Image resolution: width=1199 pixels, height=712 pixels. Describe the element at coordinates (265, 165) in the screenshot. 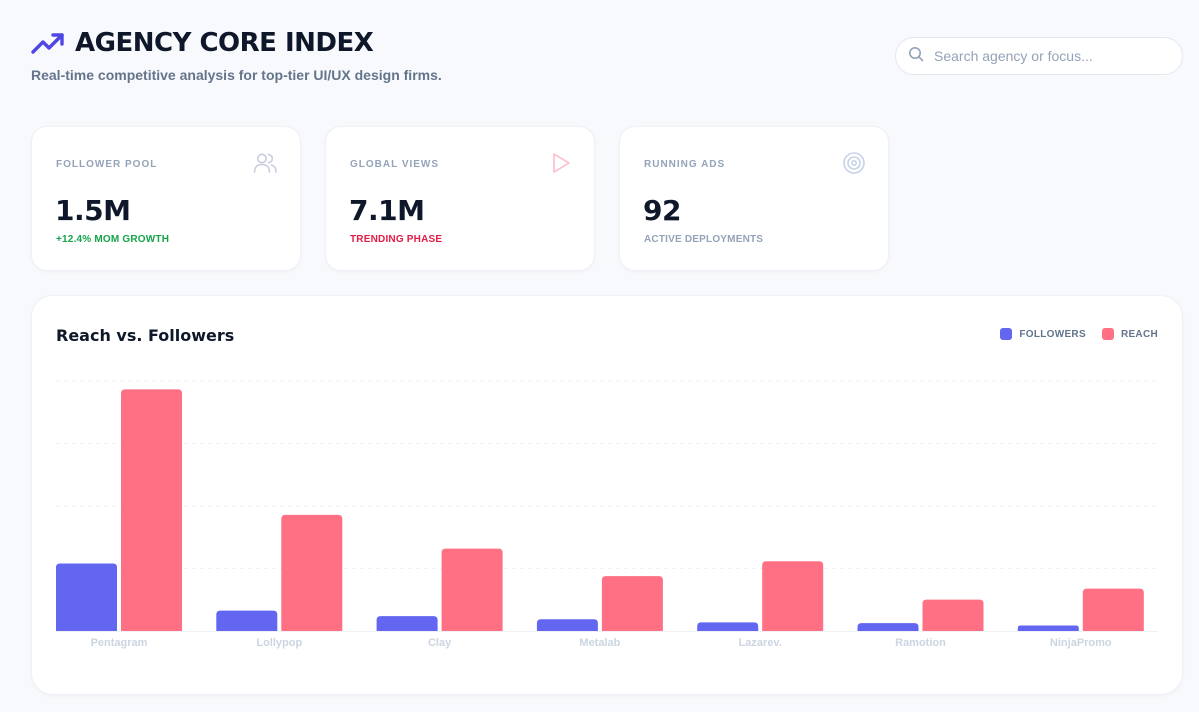

I see `users-icon` at that location.